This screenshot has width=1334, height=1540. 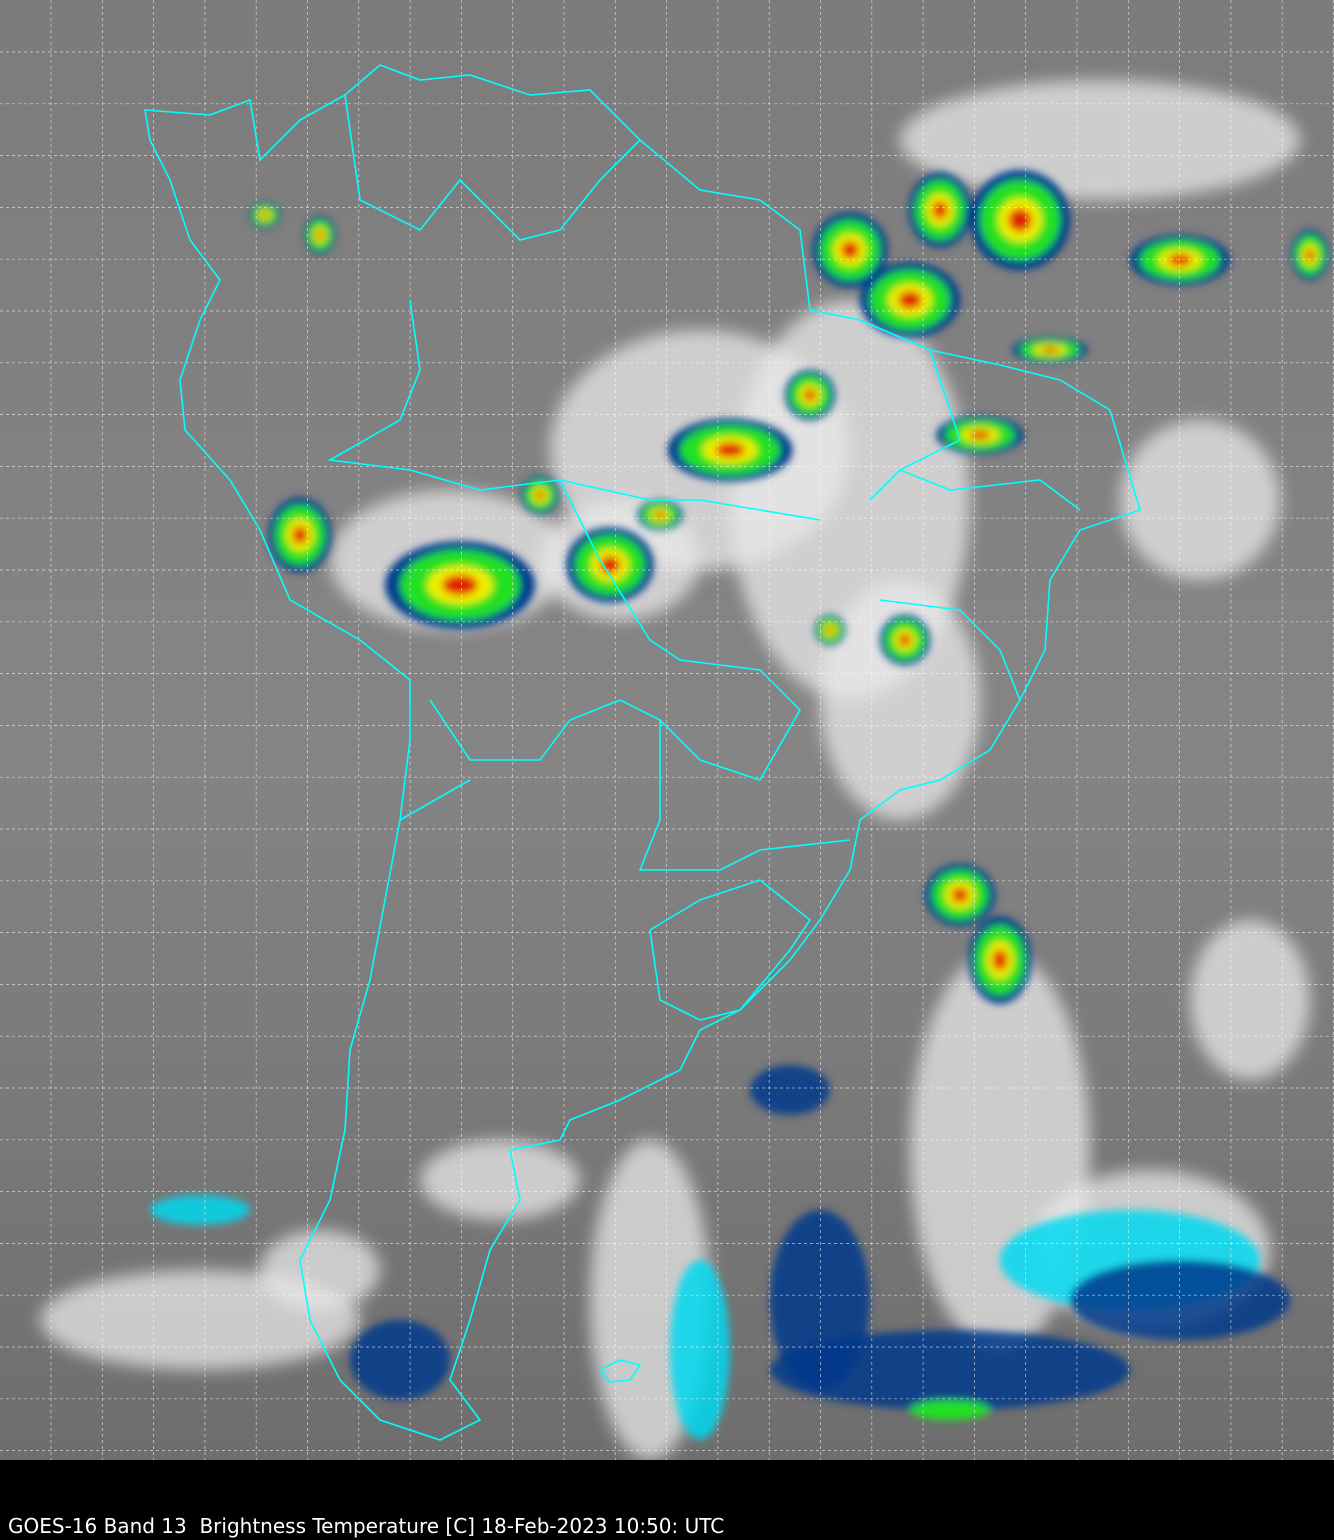 What do you see at coordinates (950, 1410) in the screenshot?
I see `storm-cell` at bounding box center [950, 1410].